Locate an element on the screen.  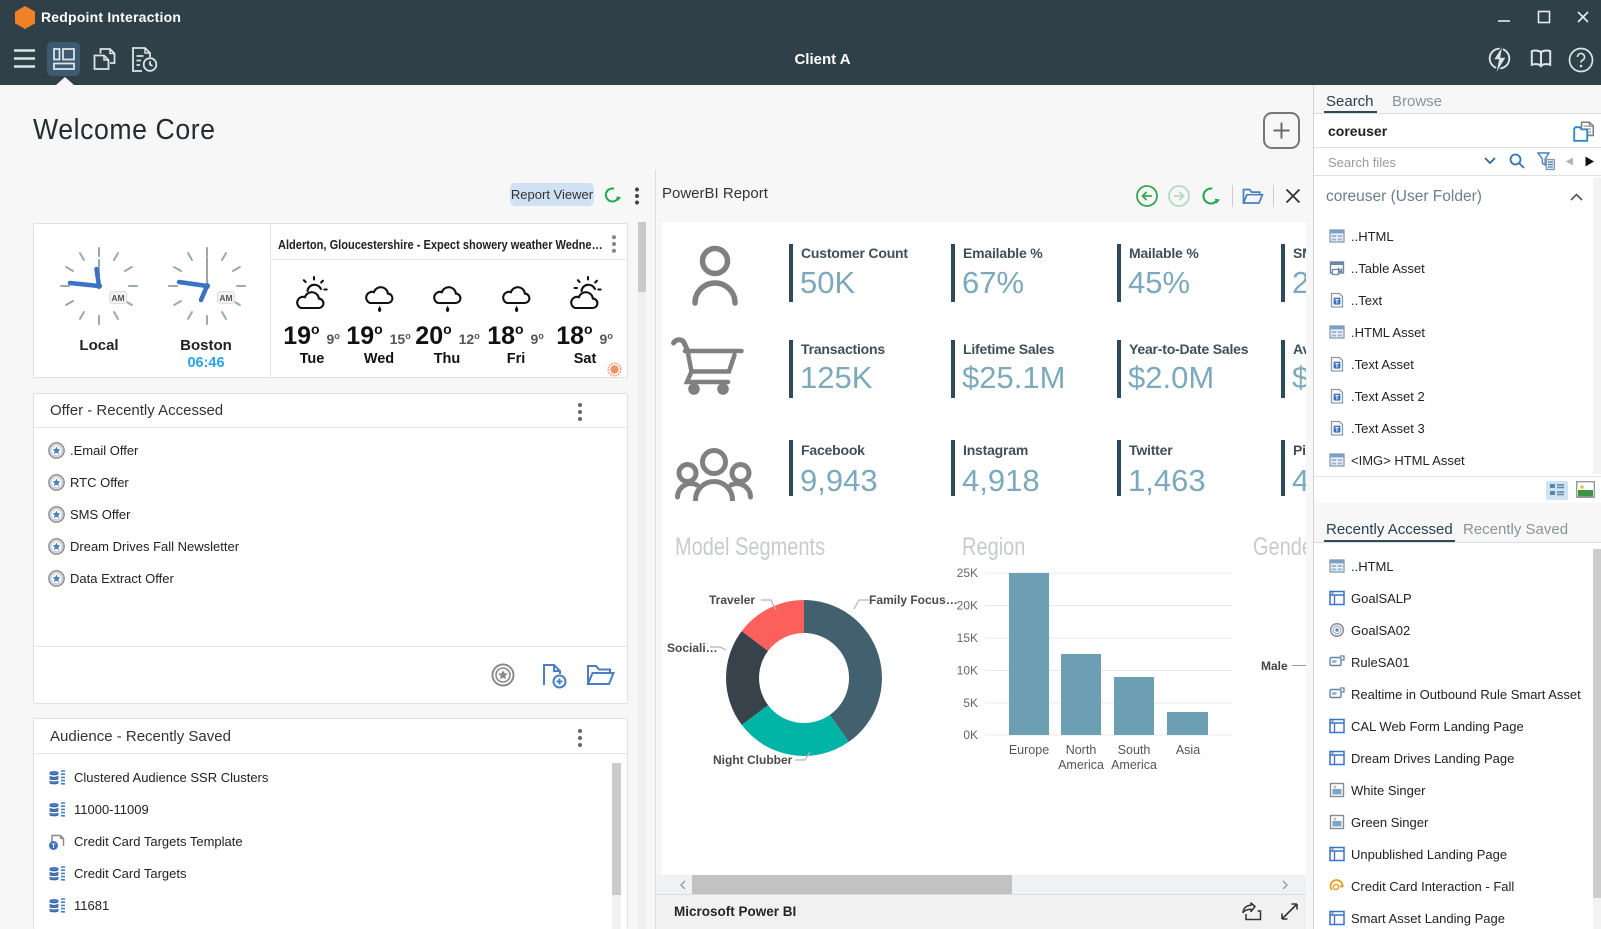
svg-text: North is located at coordinates (1081, 750).